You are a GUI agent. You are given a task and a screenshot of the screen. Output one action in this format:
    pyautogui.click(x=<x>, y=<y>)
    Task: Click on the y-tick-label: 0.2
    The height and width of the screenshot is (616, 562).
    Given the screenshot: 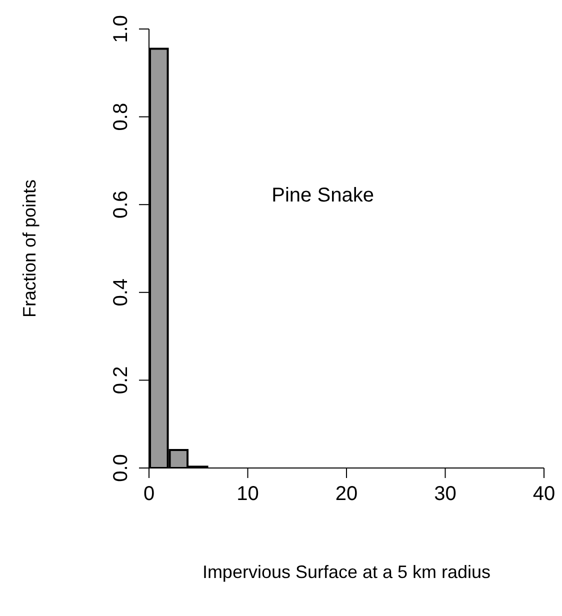 What is the action you would take?
    pyautogui.click(x=121, y=380)
    